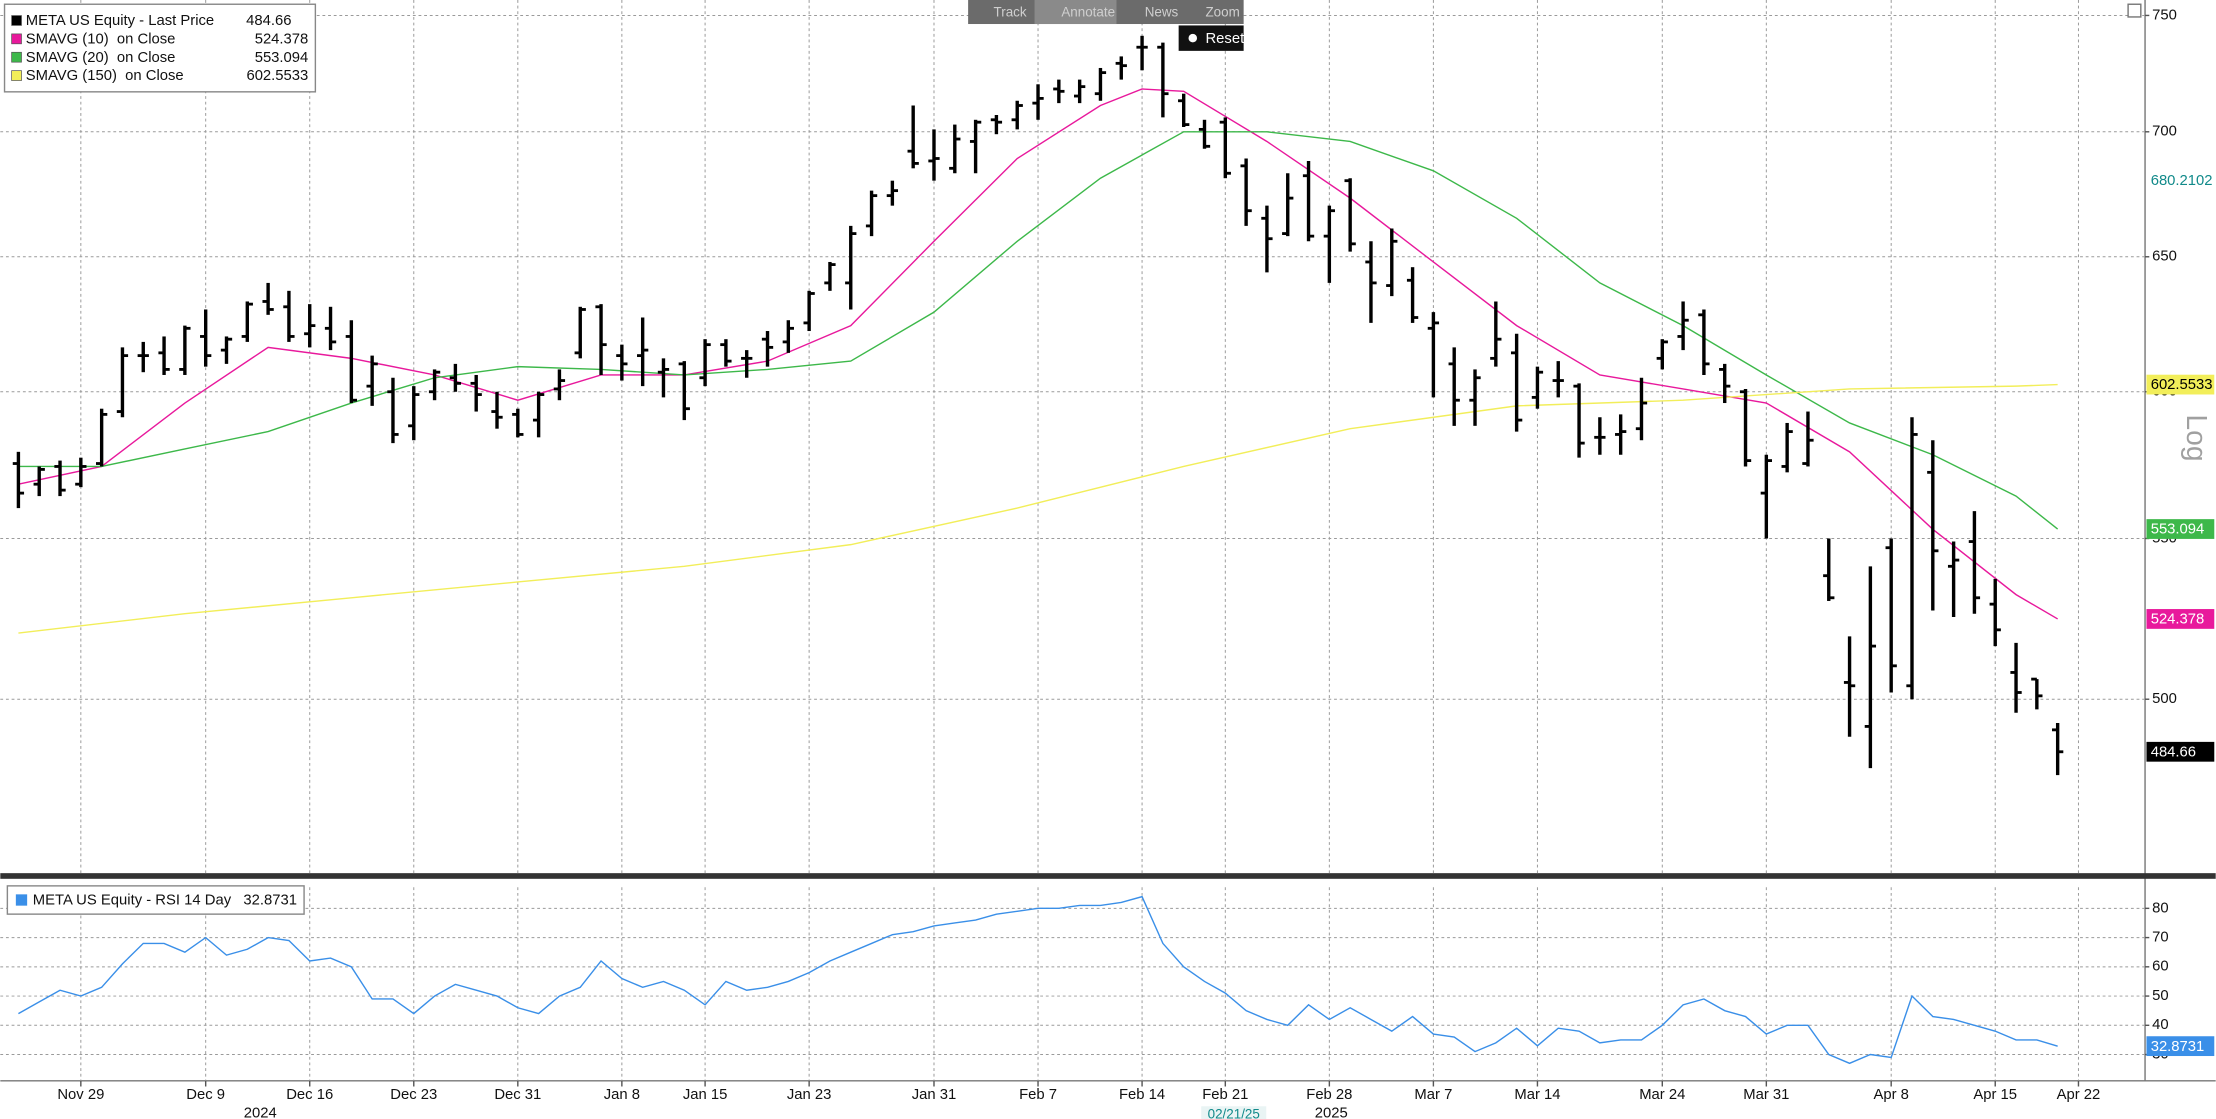 The height and width of the screenshot is (1119, 2216). What do you see at coordinates (1537, 1095) in the screenshot?
I see `x-tick-label: Mar 14` at bounding box center [1537, 1095].